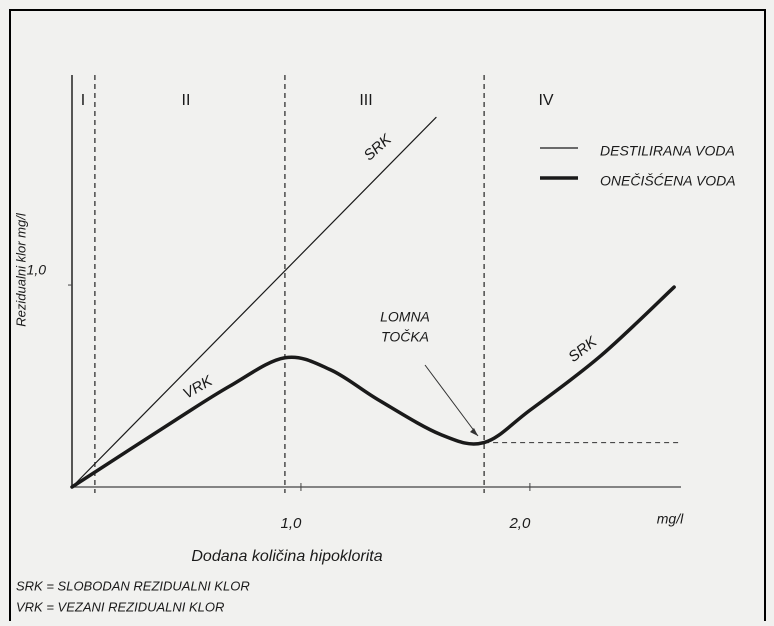 The height and width of the screenshot is (626, 774). I want to click on arrow-head, so click(474, 432).